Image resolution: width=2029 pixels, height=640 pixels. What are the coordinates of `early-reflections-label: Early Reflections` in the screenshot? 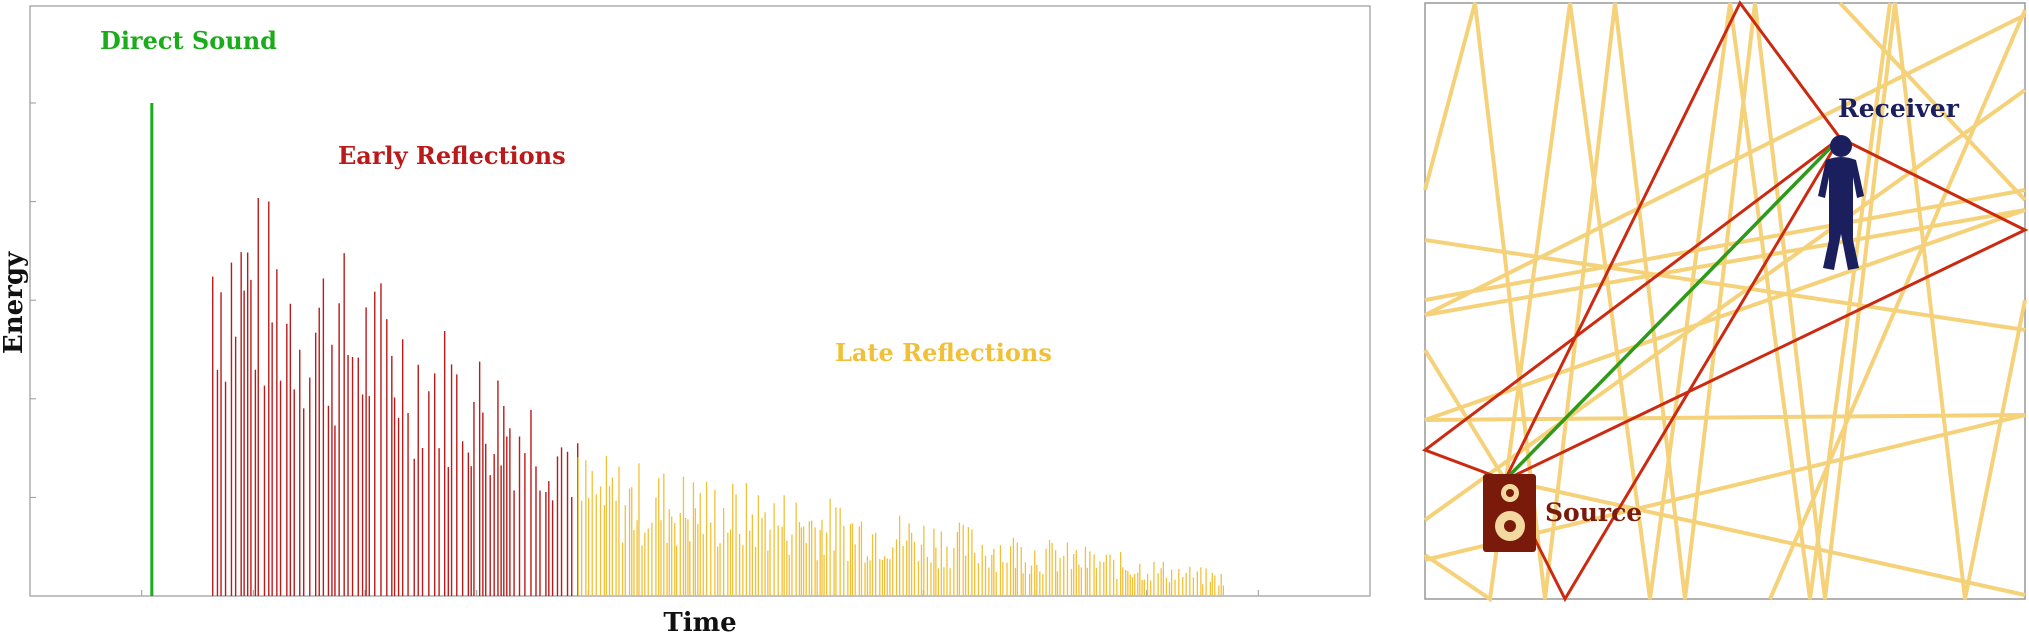 It's located at (452, 155).